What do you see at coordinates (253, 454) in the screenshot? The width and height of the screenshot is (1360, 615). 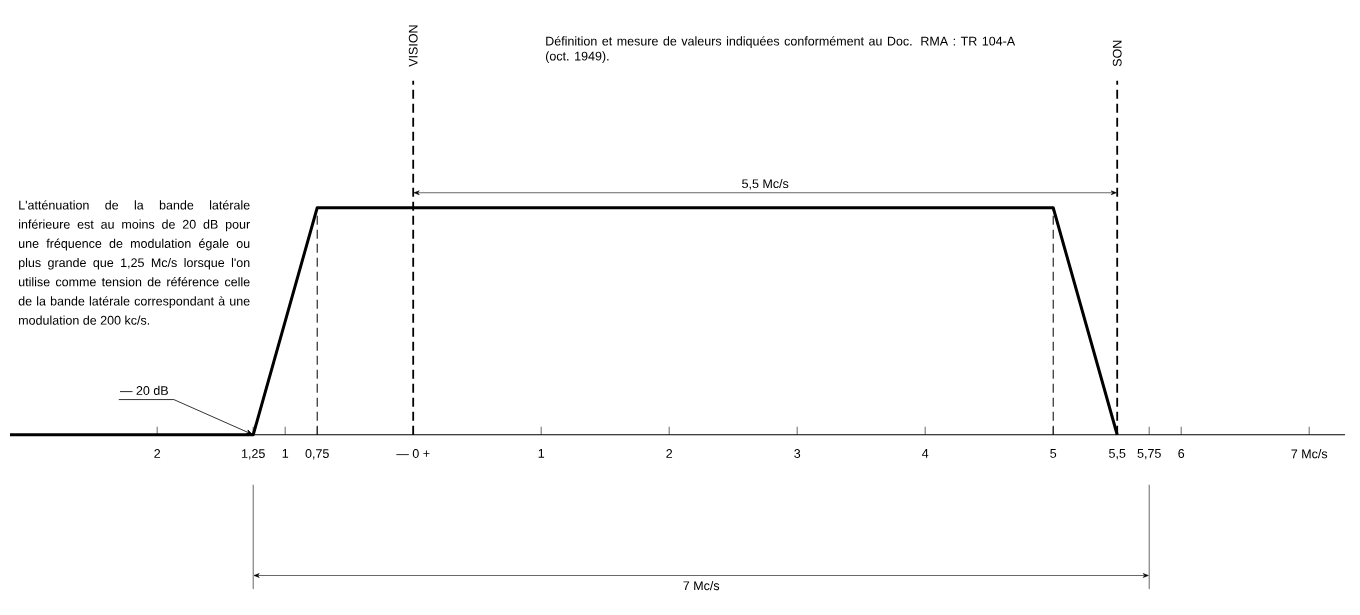 I see `x-tick-label: 1,25` at bounding box center [253, 454].